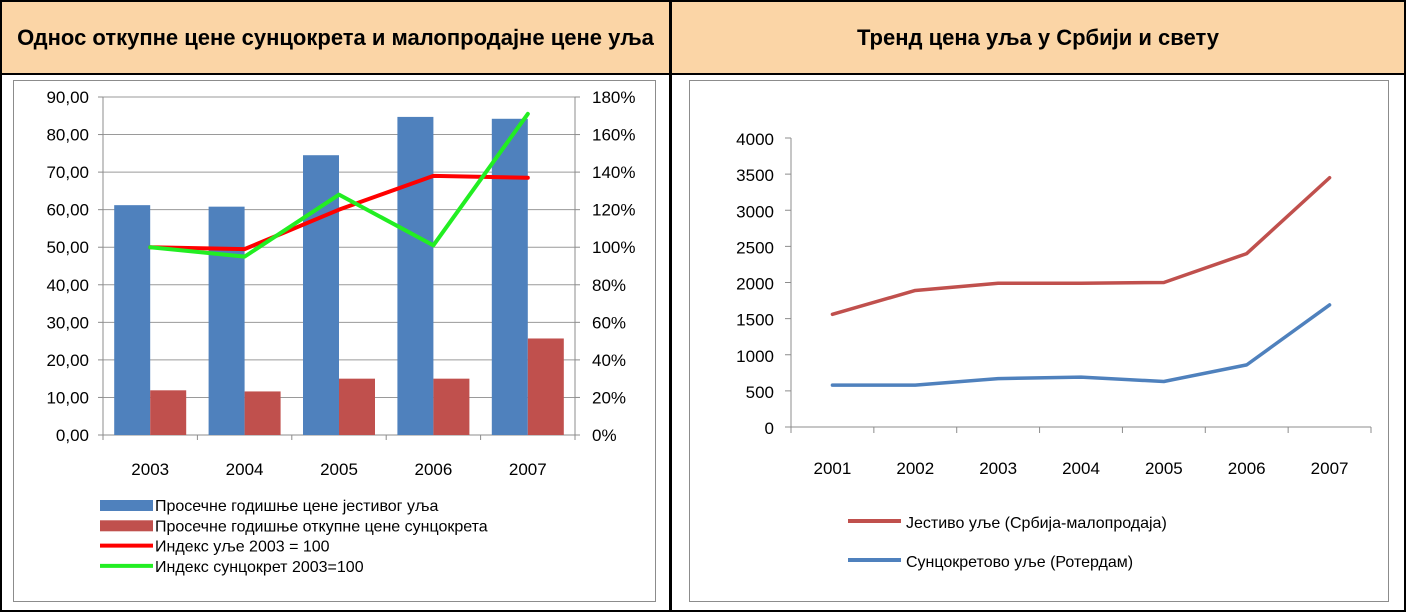 This screenshot has height=612, width=1406. Describe the element at coordinates (609, 322) in the screenshot. I see `y2-axis-tick-label: 60%` at that location.